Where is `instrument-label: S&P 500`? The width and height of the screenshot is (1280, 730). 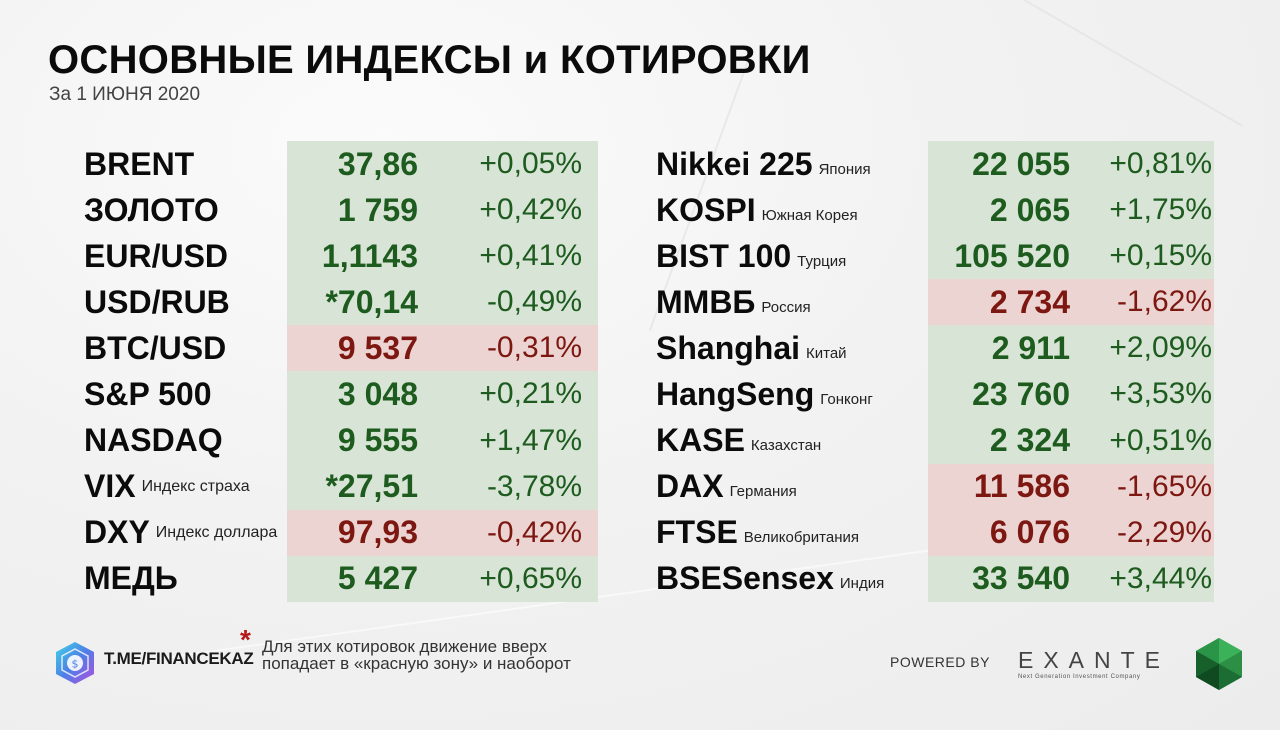 instrument-label: S&P 500 is located at coordinates (148, 393).